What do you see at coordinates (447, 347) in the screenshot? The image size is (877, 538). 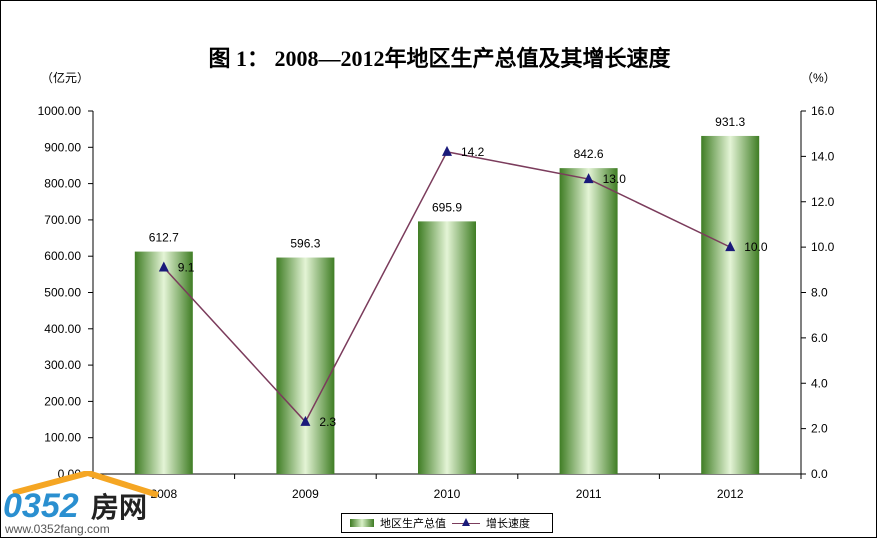 I see `bar-2010` at bounding box center [447, 347].